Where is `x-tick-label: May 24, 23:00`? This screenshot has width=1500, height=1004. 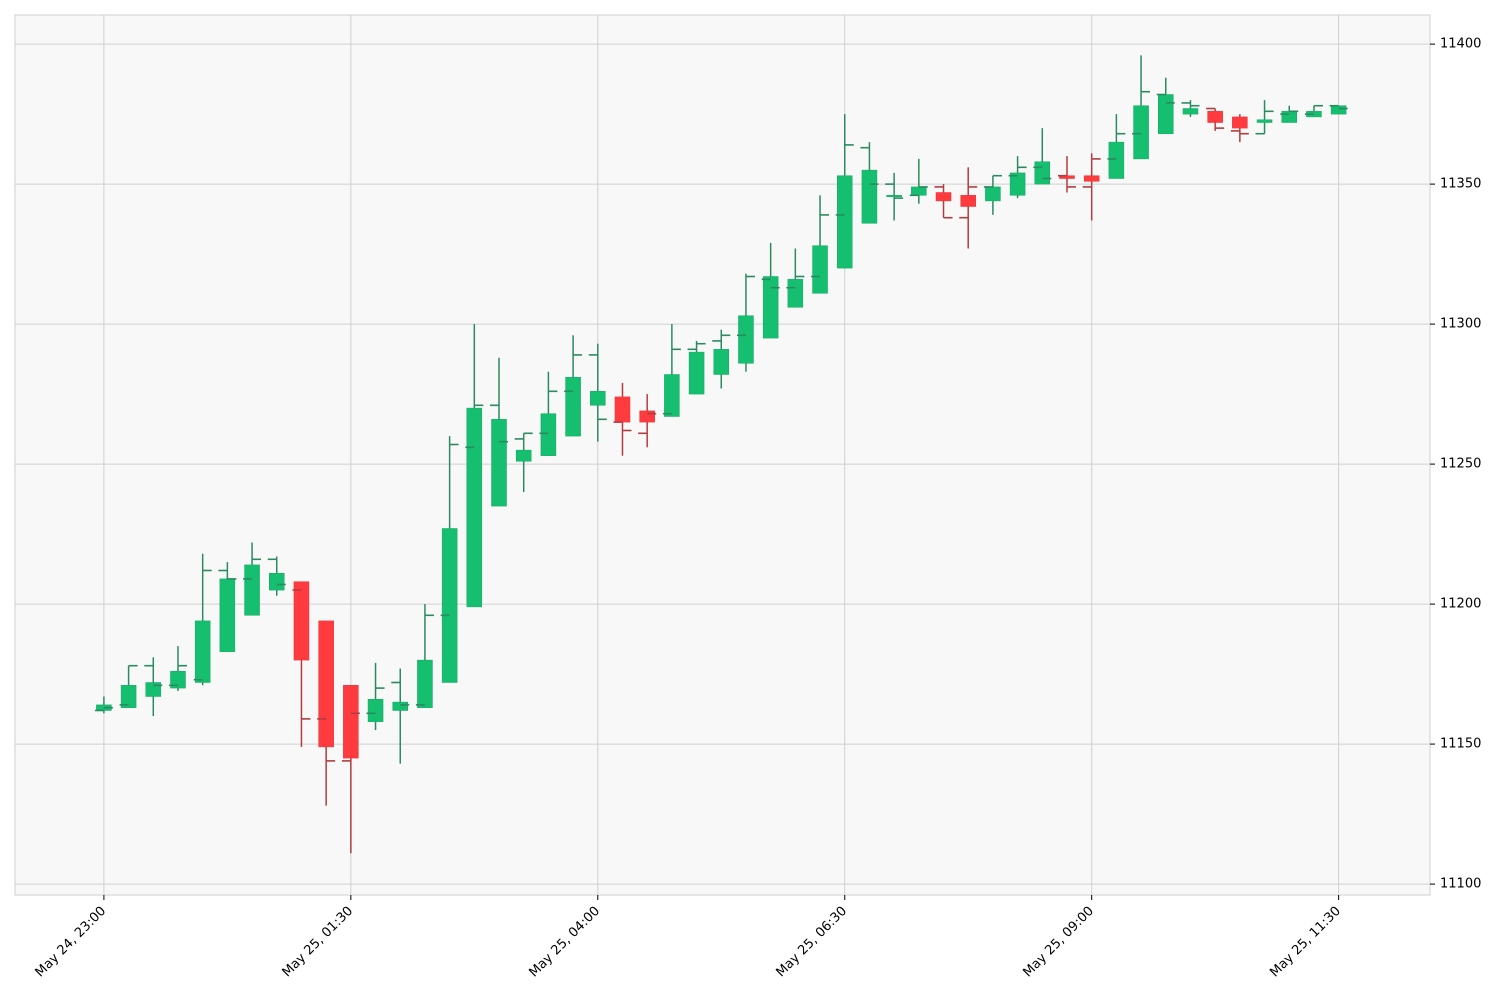
x-tick-label: May 24, 23:00 is located at coordinates (71, 942).